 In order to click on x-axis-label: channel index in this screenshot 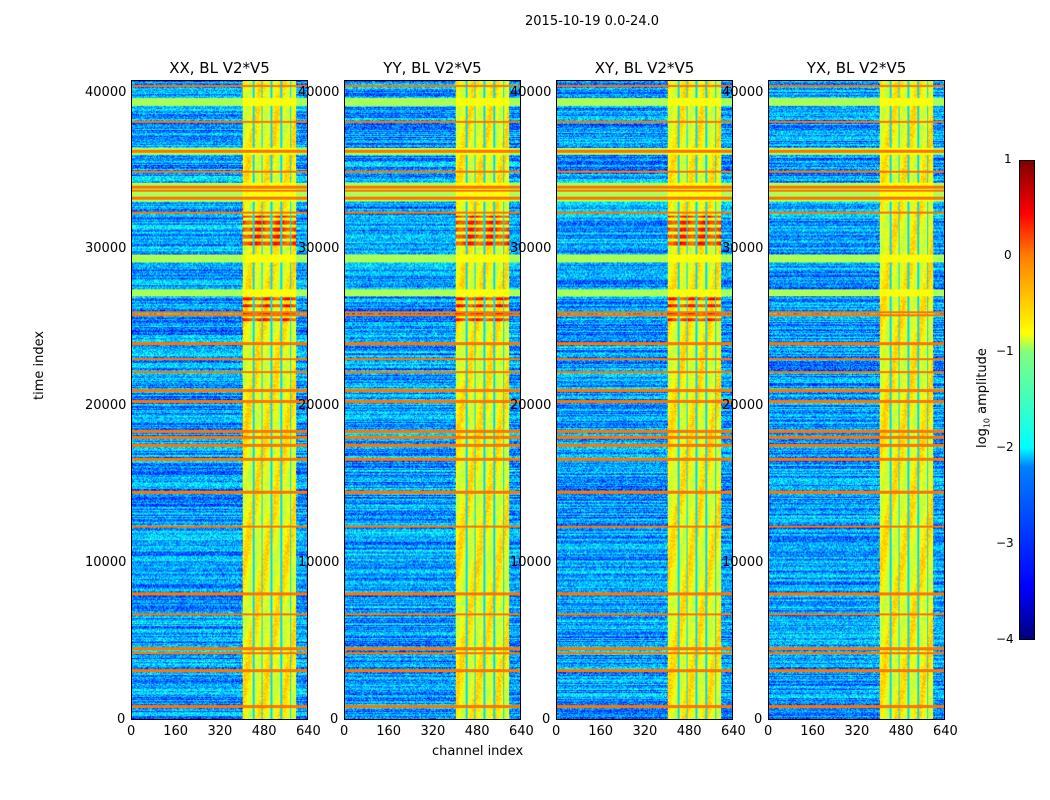, I will do `click(478, 751)`.